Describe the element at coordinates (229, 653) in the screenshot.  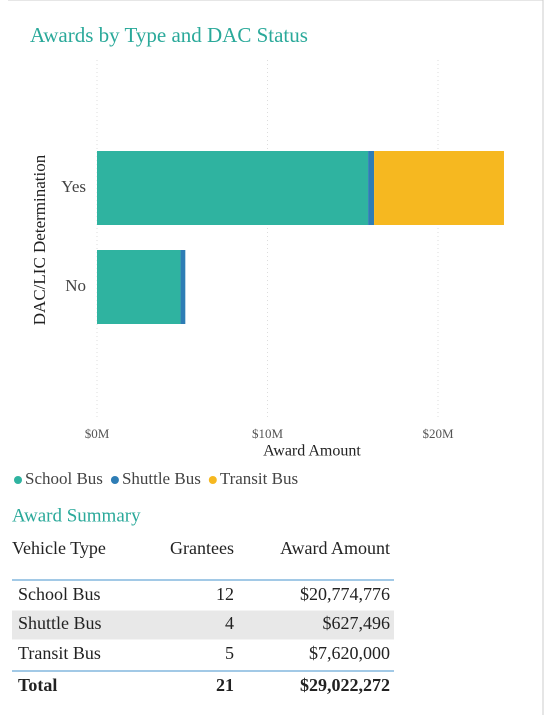
I see `table-cell: 5` at that location.